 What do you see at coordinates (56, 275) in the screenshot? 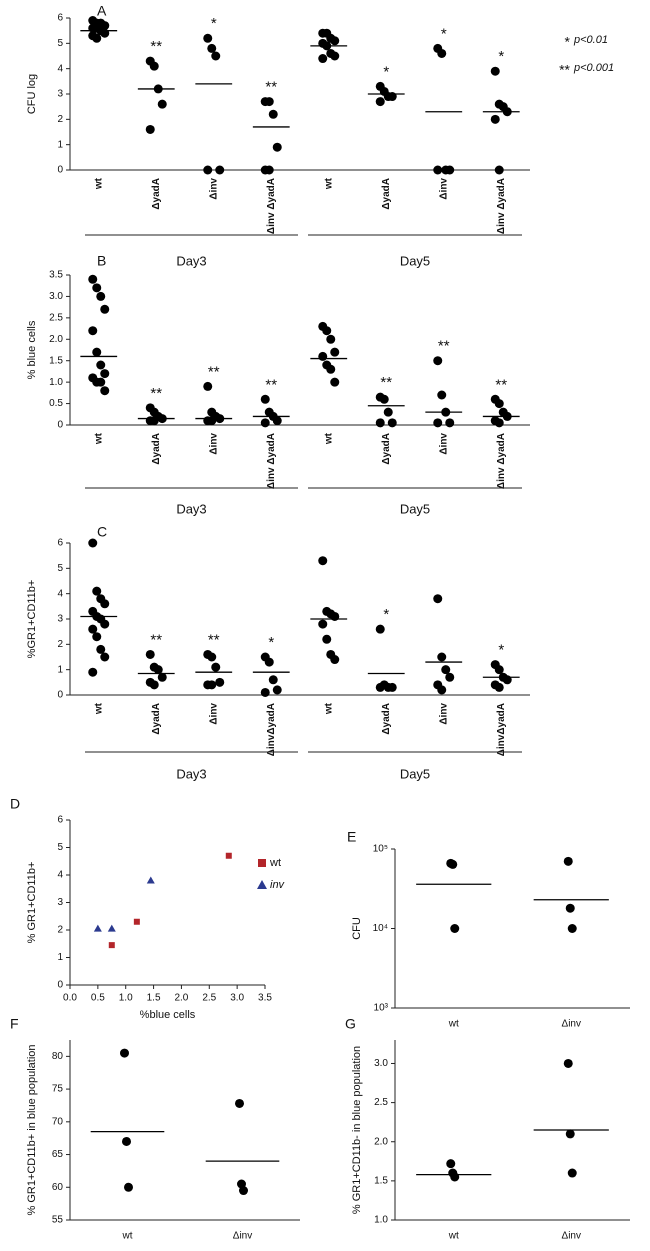
I see `y-tick-label: 3.5` at bounding box center [56, 275].